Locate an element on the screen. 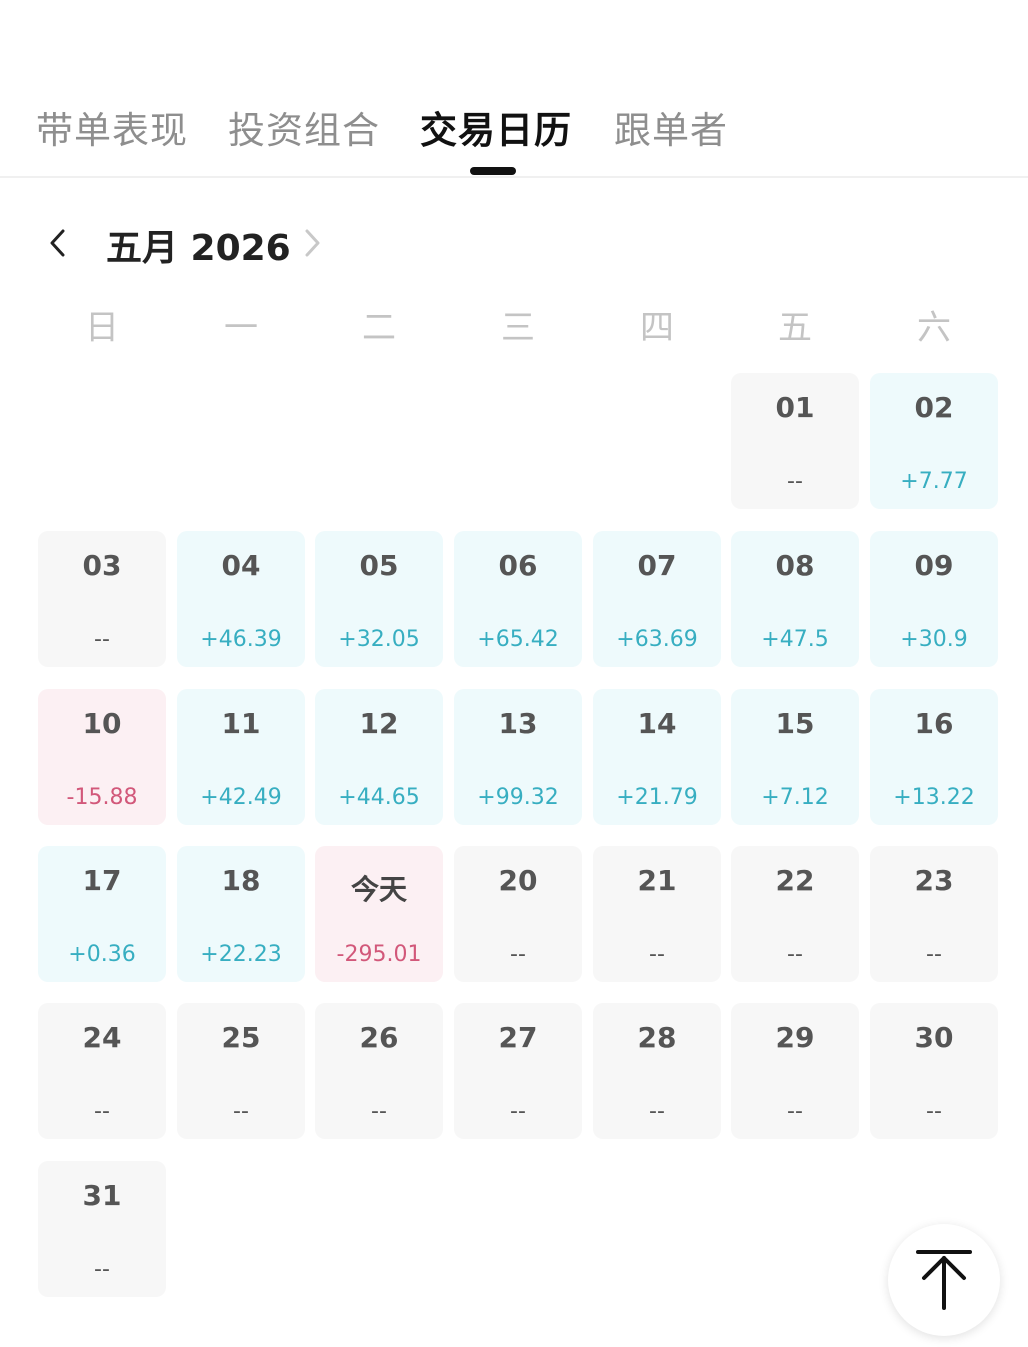 This screenshot has height=1347, width=1028. tab-followers: 跟单者 is located at coordinates (671, 130).